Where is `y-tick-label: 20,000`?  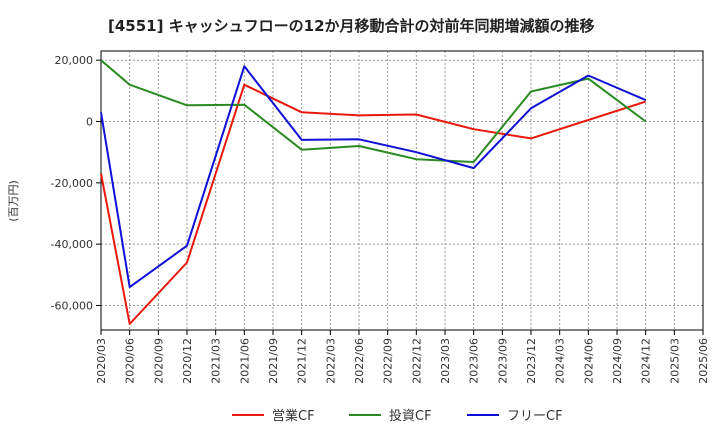 y-tick-label: 20,000 is located at coordinates (74, 60).